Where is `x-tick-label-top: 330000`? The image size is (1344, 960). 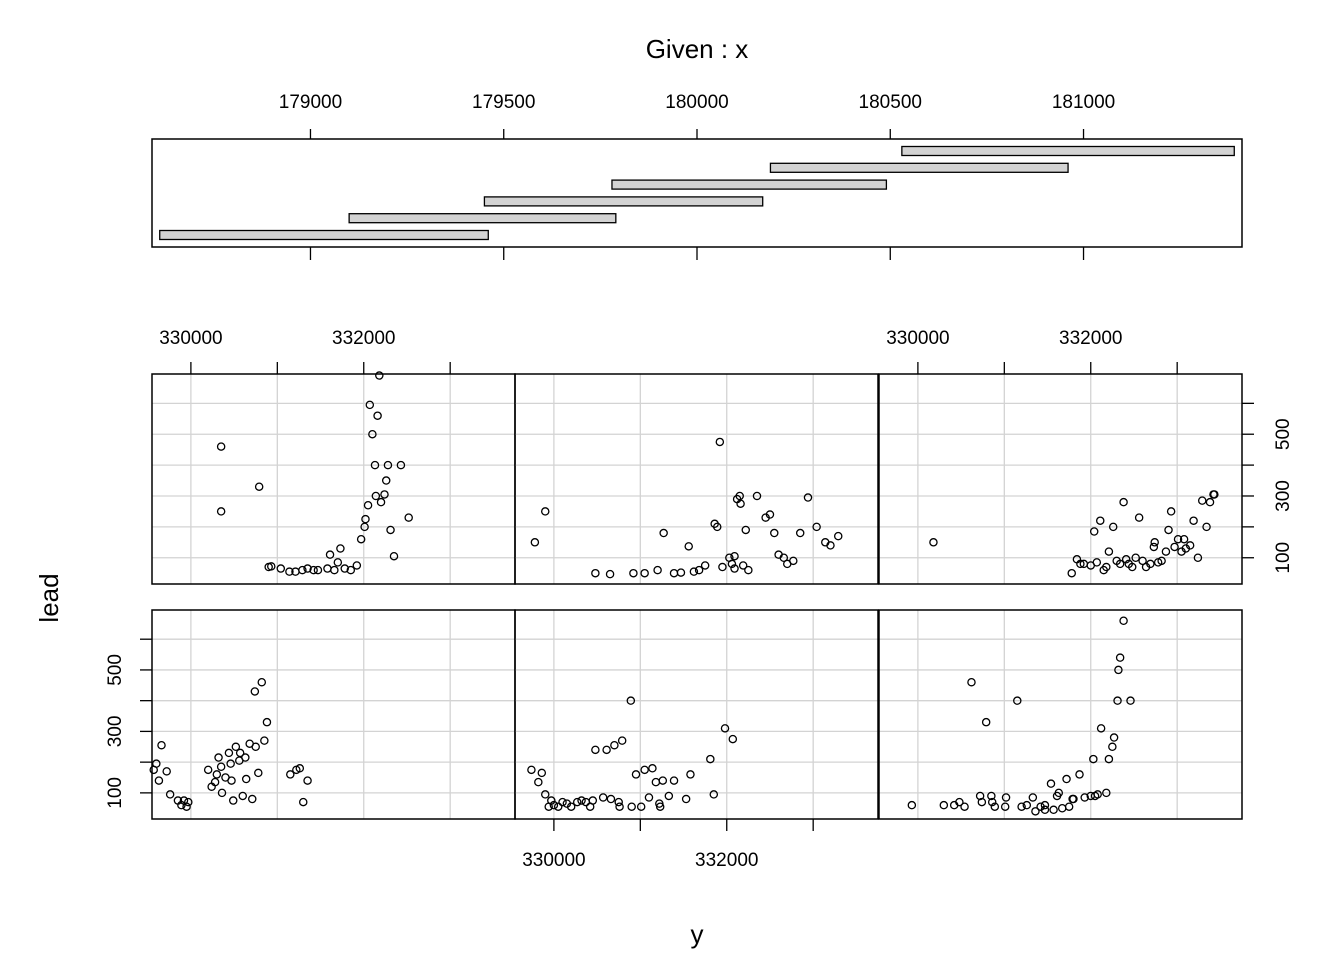
x-tick-label-top: 330000 is located at coordinates (190, 338).